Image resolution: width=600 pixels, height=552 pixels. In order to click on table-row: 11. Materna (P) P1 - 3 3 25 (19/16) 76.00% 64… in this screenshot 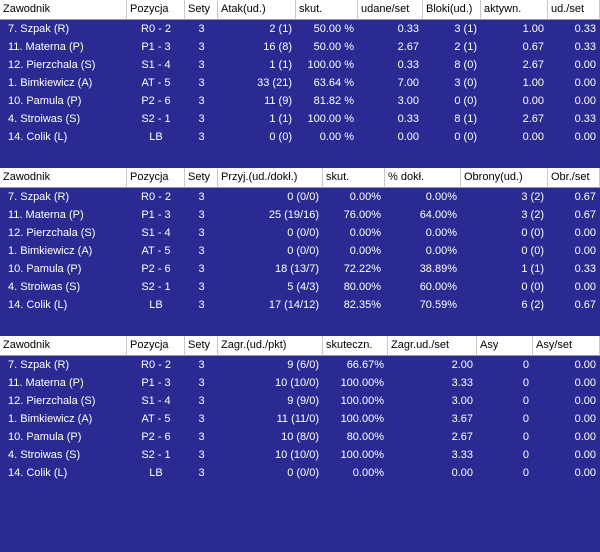, I will do `click(300, 215)`.